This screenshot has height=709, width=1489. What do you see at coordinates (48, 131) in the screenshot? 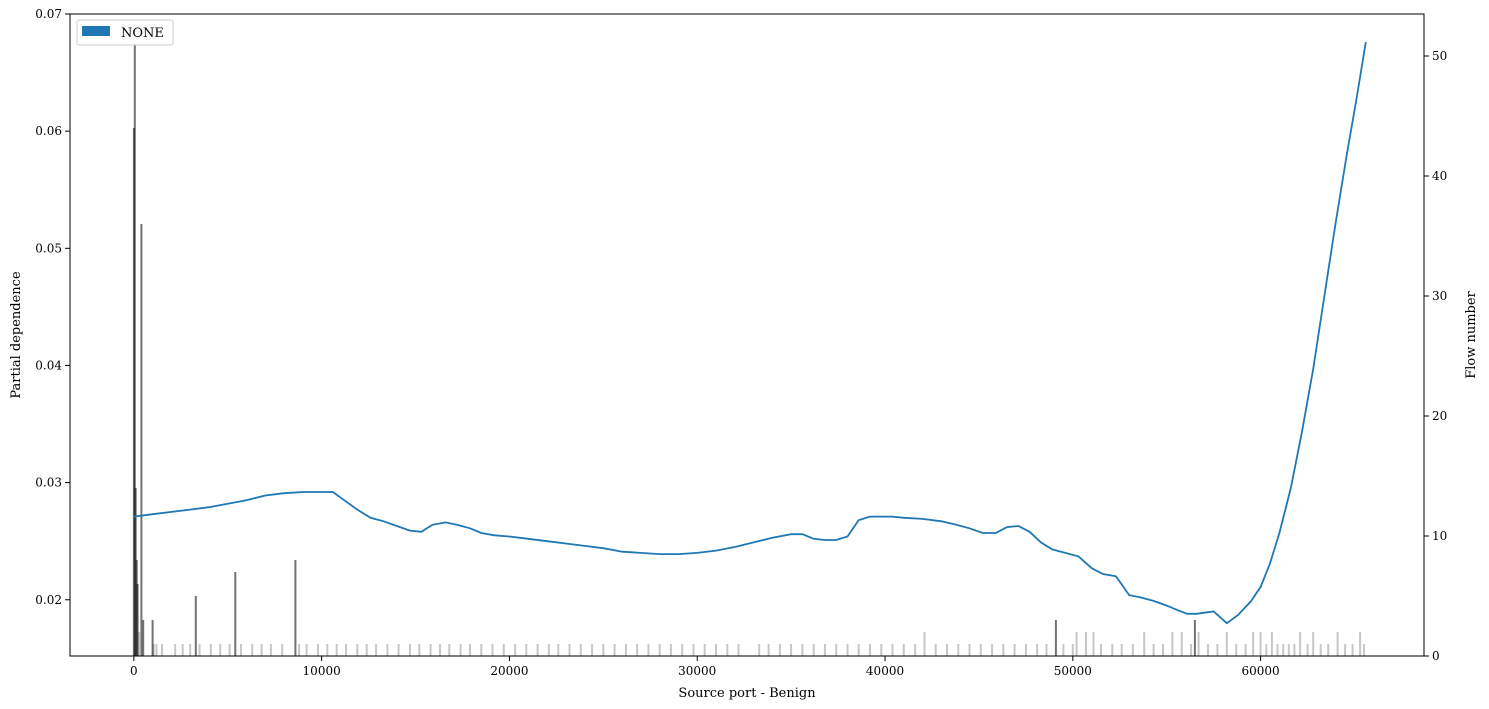
I see `y-tick-label: 0.06` at bounding box center [48, 131].